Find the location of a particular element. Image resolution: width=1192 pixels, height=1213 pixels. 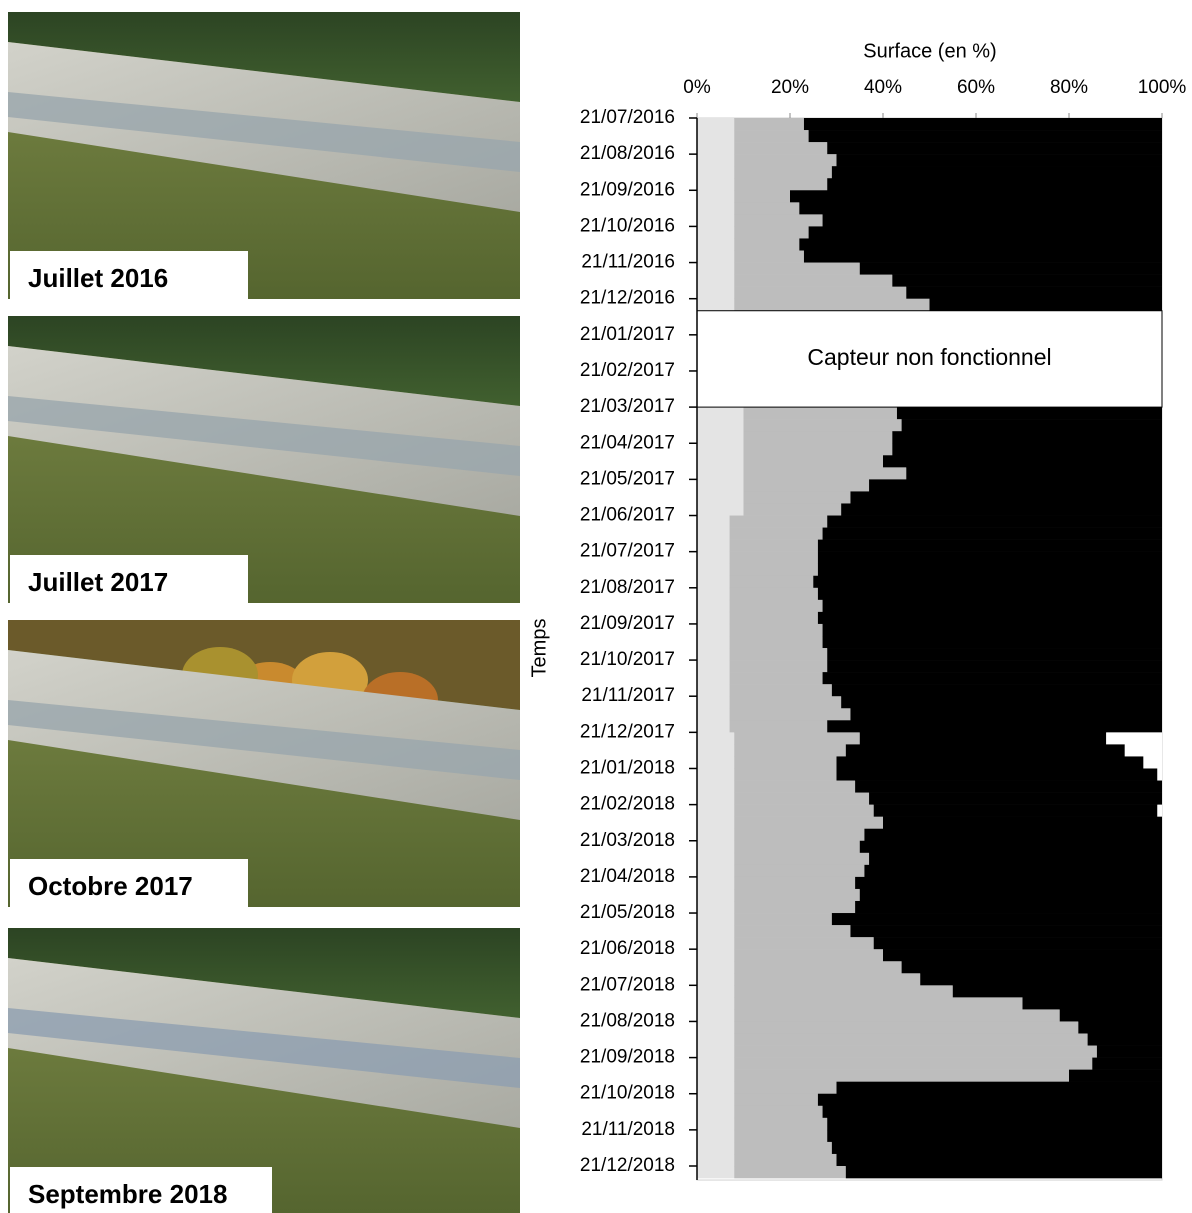

y-tick-label: 21/05/2017 is located at coordinates (627, 478).